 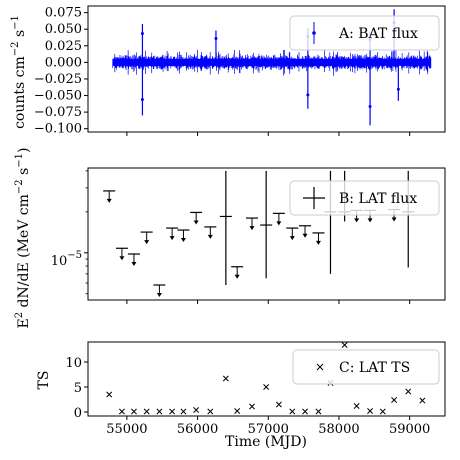 I want to click on panel-c-y-tick-label: 10, so click(x=73, y=363).